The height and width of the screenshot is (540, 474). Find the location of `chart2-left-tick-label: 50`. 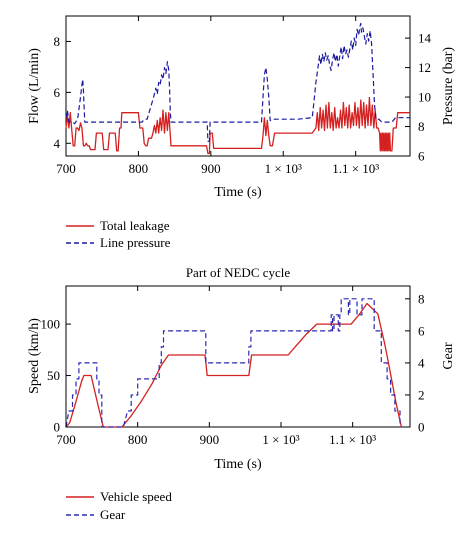

chart2-left-tick-label: 50 is located at coordinates (53, 375).